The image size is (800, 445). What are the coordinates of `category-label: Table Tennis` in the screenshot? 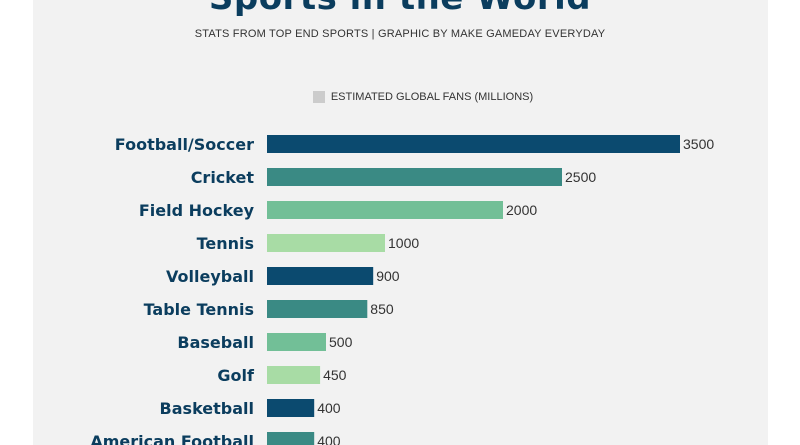 It's located at (199, 309).